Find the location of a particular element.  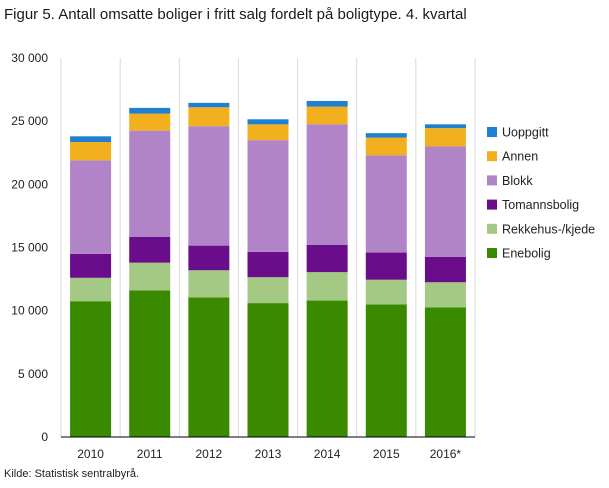

bar-segment-annen-2015 is located at coordinates (386, 146).